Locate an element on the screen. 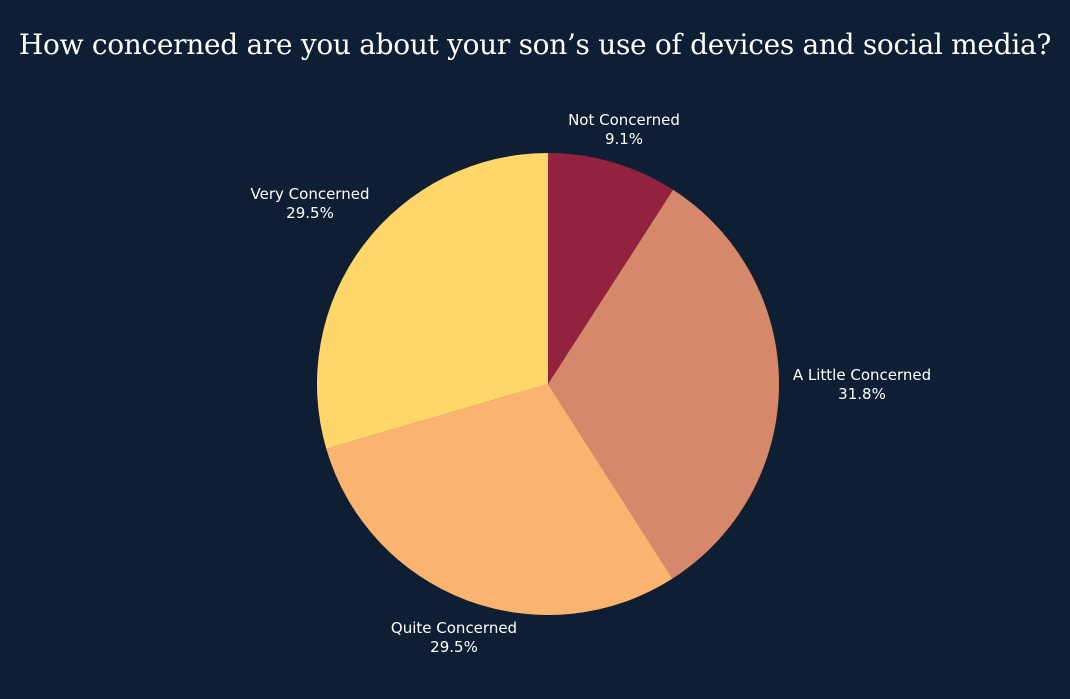 This screenshot has height=699, width=1070. slice-name: A Little Concerned is located at coordinates (862, 375).